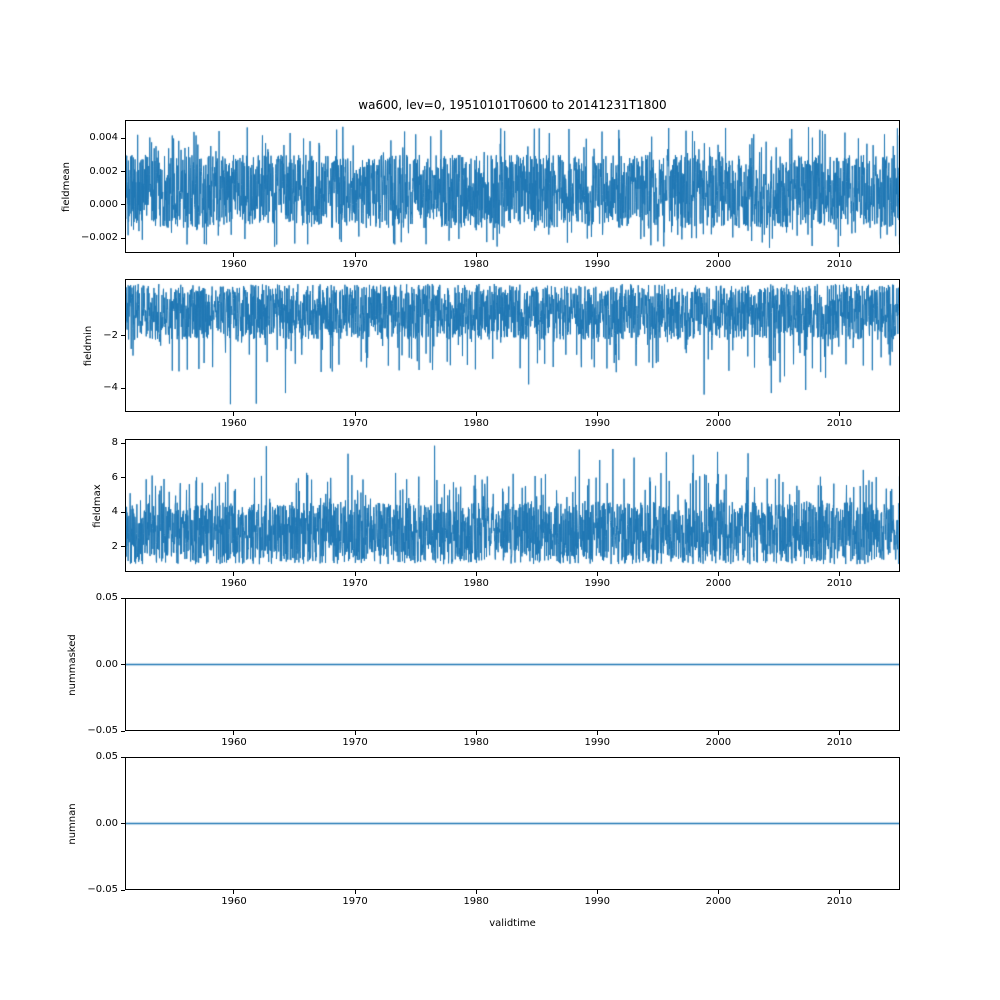 The height and width of the screenshot is (1000, 1000). I want to click on y-tick-label: −0.002, so click(99, 238).